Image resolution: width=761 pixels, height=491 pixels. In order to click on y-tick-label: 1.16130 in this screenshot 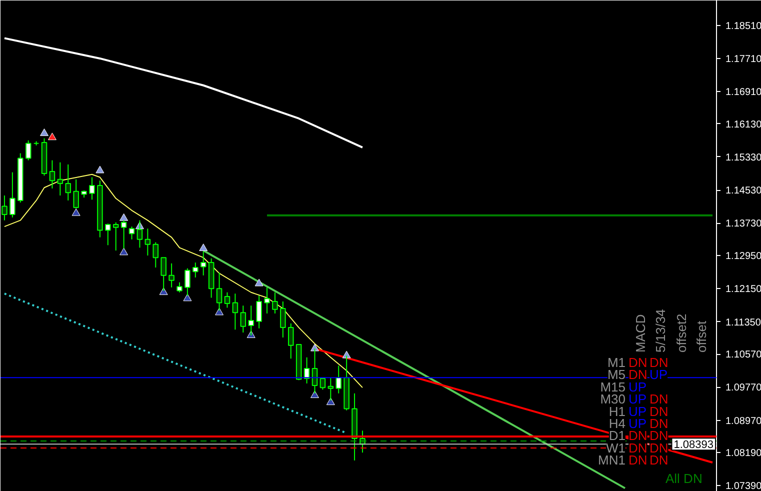, I will do `click(743, 124)`.